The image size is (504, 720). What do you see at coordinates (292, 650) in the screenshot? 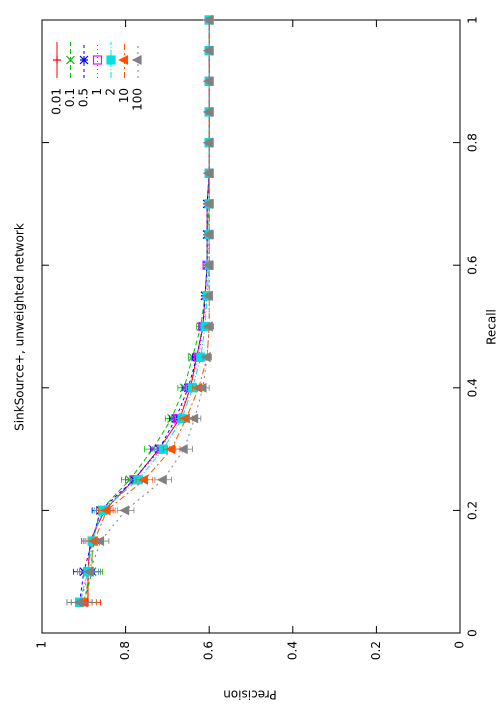
I see `y-tick-label: 0.4` at bounding box center [292, 650].